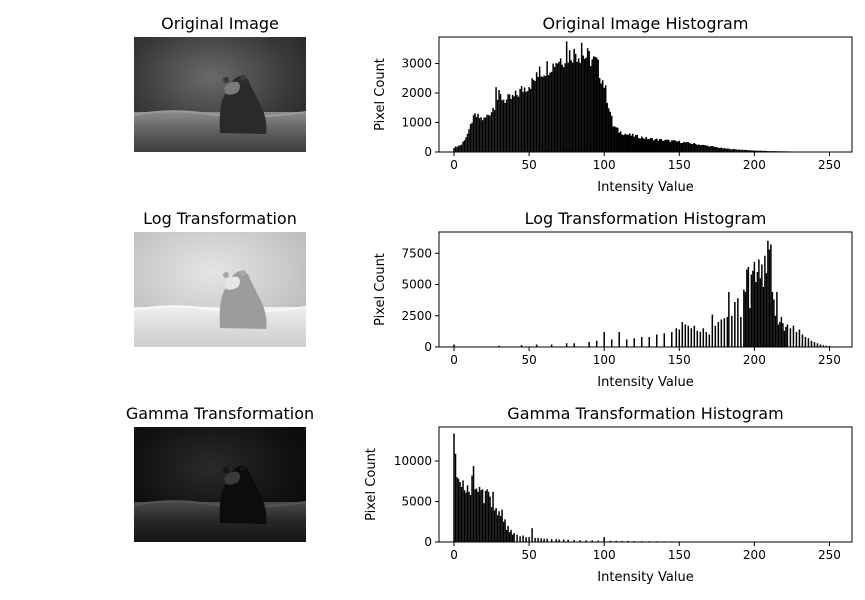 The width and height of the screenshot is (865, 600). What do you see at coordinates (645, 413) in the screenshot?
I see `histogram-title: Gamma Transformation Histogram` at bounding box center [645, 413].